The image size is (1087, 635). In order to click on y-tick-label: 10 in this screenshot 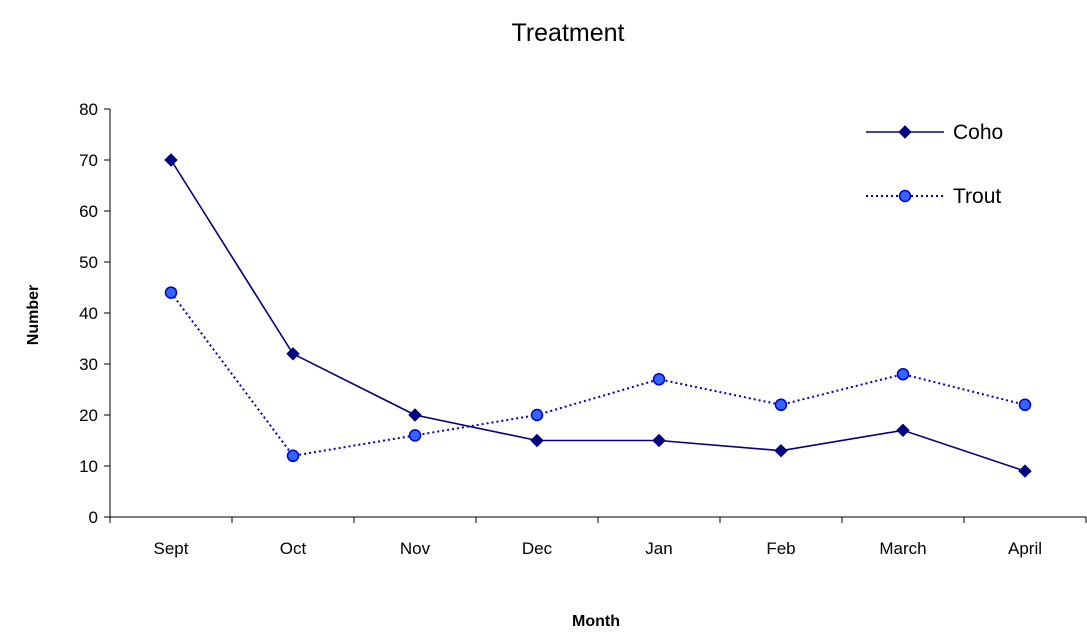, I will do `click(88, 466)`.